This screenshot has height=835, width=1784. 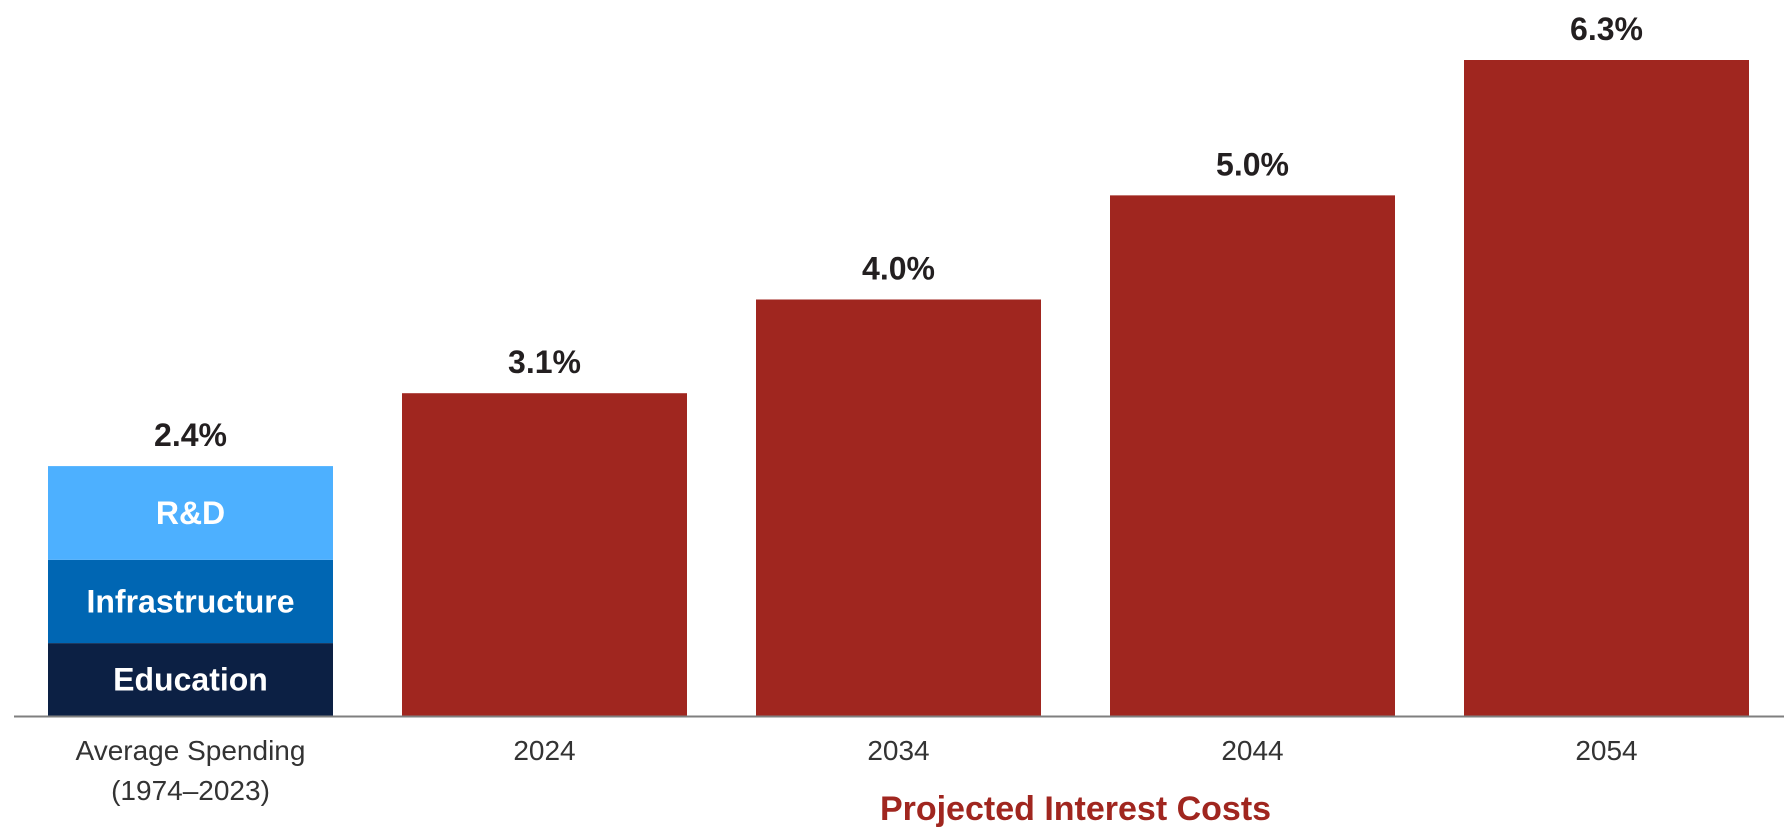 What do you see at coordinates (544, 750) in the screenshot?
I see `x-tick-label: 2024` at bounding box center [544, 750].